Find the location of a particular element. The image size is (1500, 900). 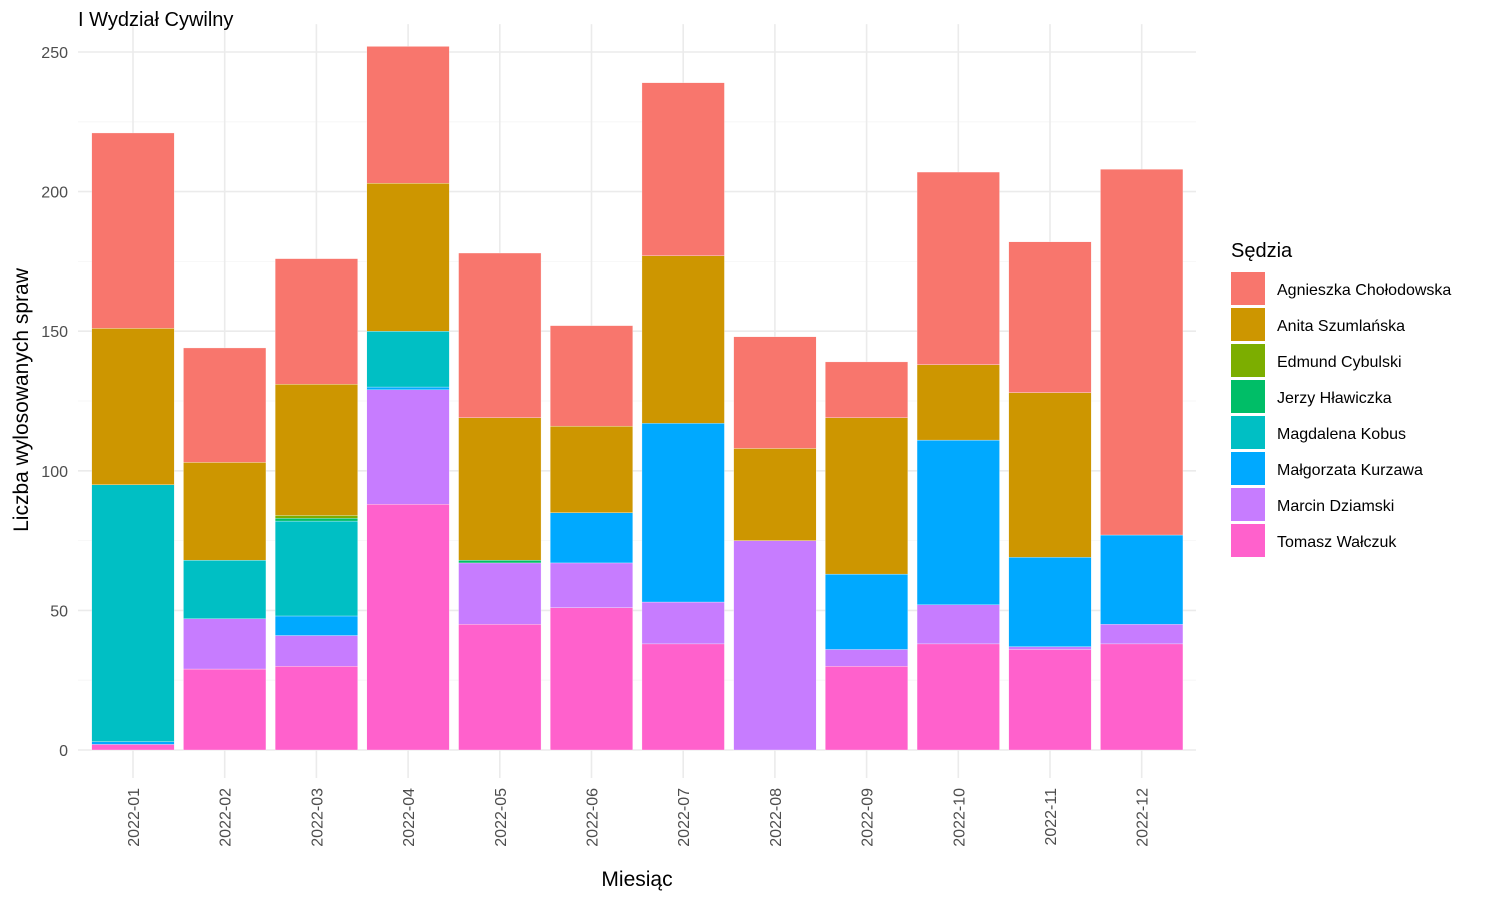

x-axis-title: Miesiąc is located at coordinates (636, 879).